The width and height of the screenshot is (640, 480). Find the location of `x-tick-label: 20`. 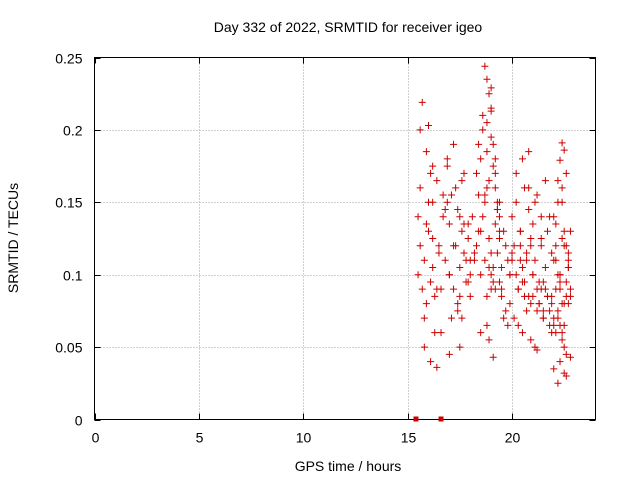

x-tick-label: 20 is located at coordinates (513, 438).